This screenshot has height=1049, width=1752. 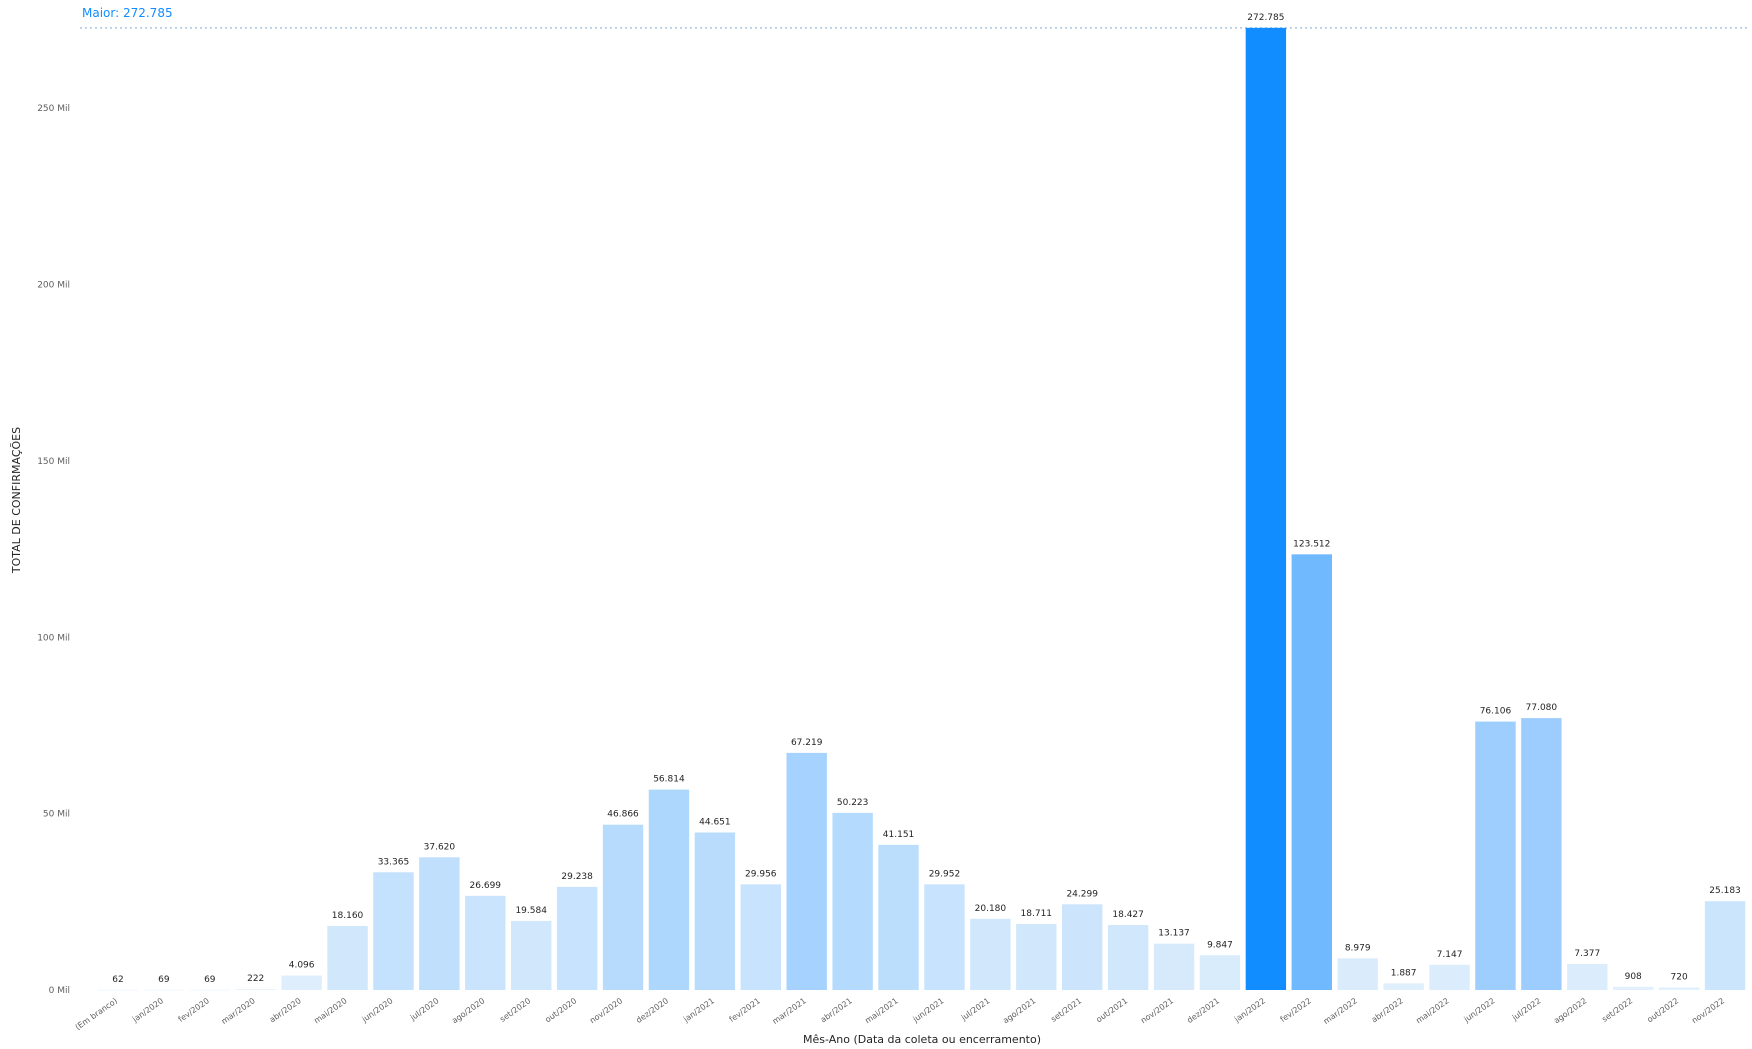 What do you see at coordinates (1340, 1011) in the screenshot?
I see `x-tick-label-27: mar/2022` at bounding box center [1340, 1011].